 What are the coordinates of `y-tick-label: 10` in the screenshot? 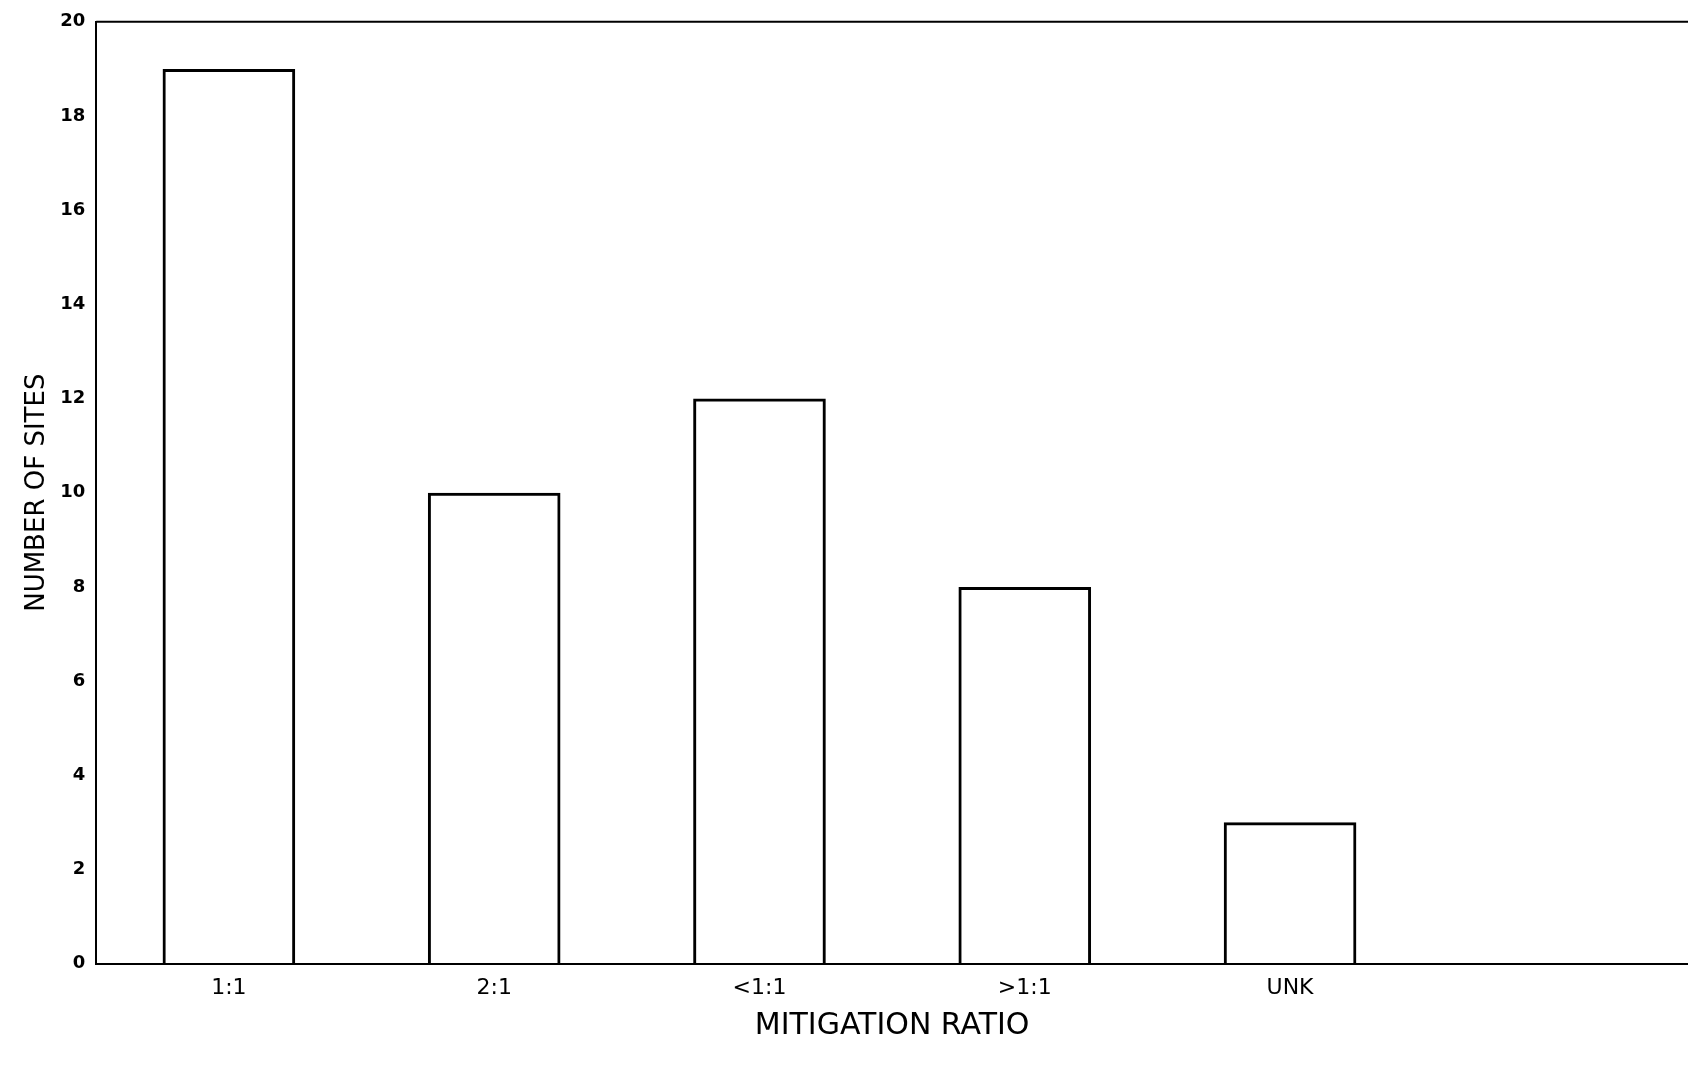 It's located at (73, 491).